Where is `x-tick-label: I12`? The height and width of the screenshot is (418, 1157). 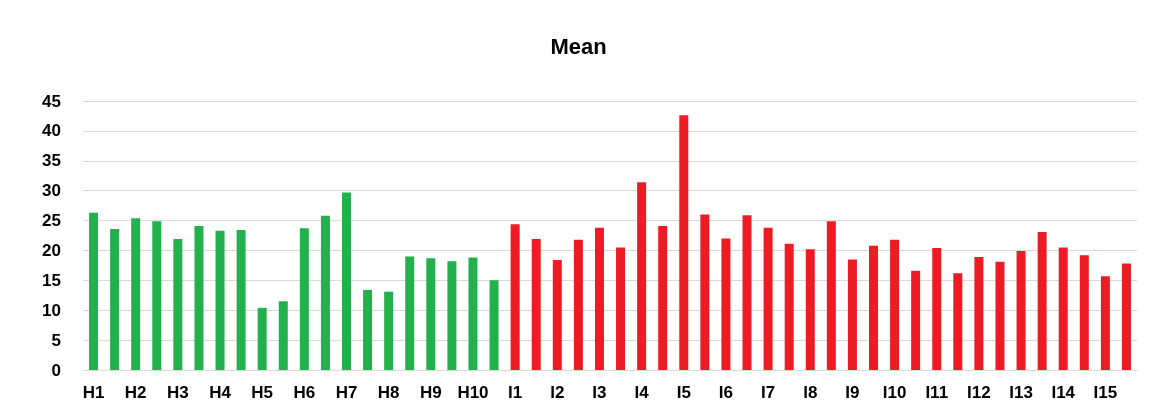 x-tick-label: I12 is located at coordinates (979, 392).